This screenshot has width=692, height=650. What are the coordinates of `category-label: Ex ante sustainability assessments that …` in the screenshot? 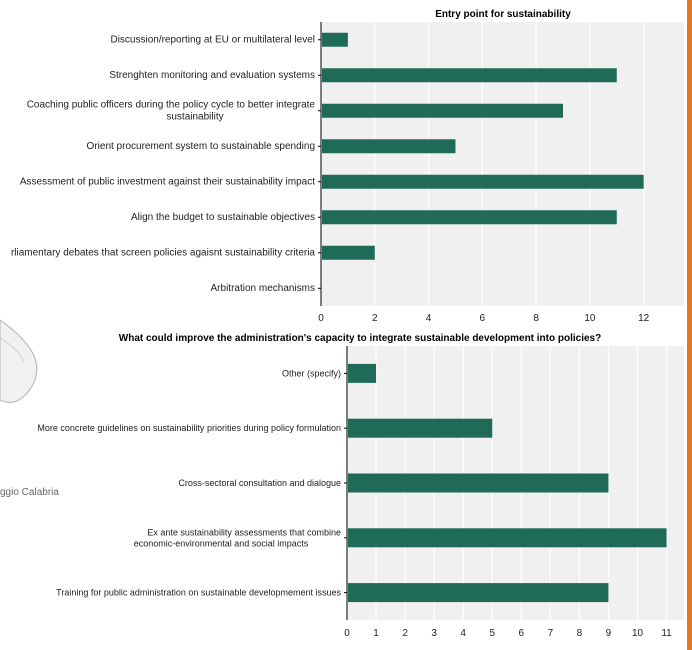 It's located at (244, 532).